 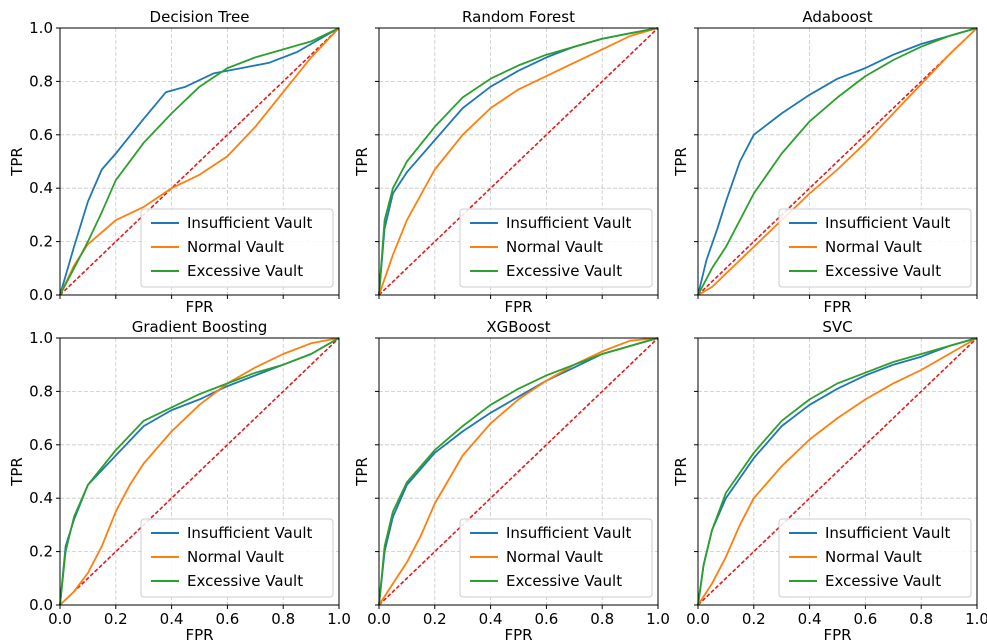 What do you see at coordinates (837, 327) in the screenshot?
I see `panel-title: SVC` at bounding box center [837, 327].